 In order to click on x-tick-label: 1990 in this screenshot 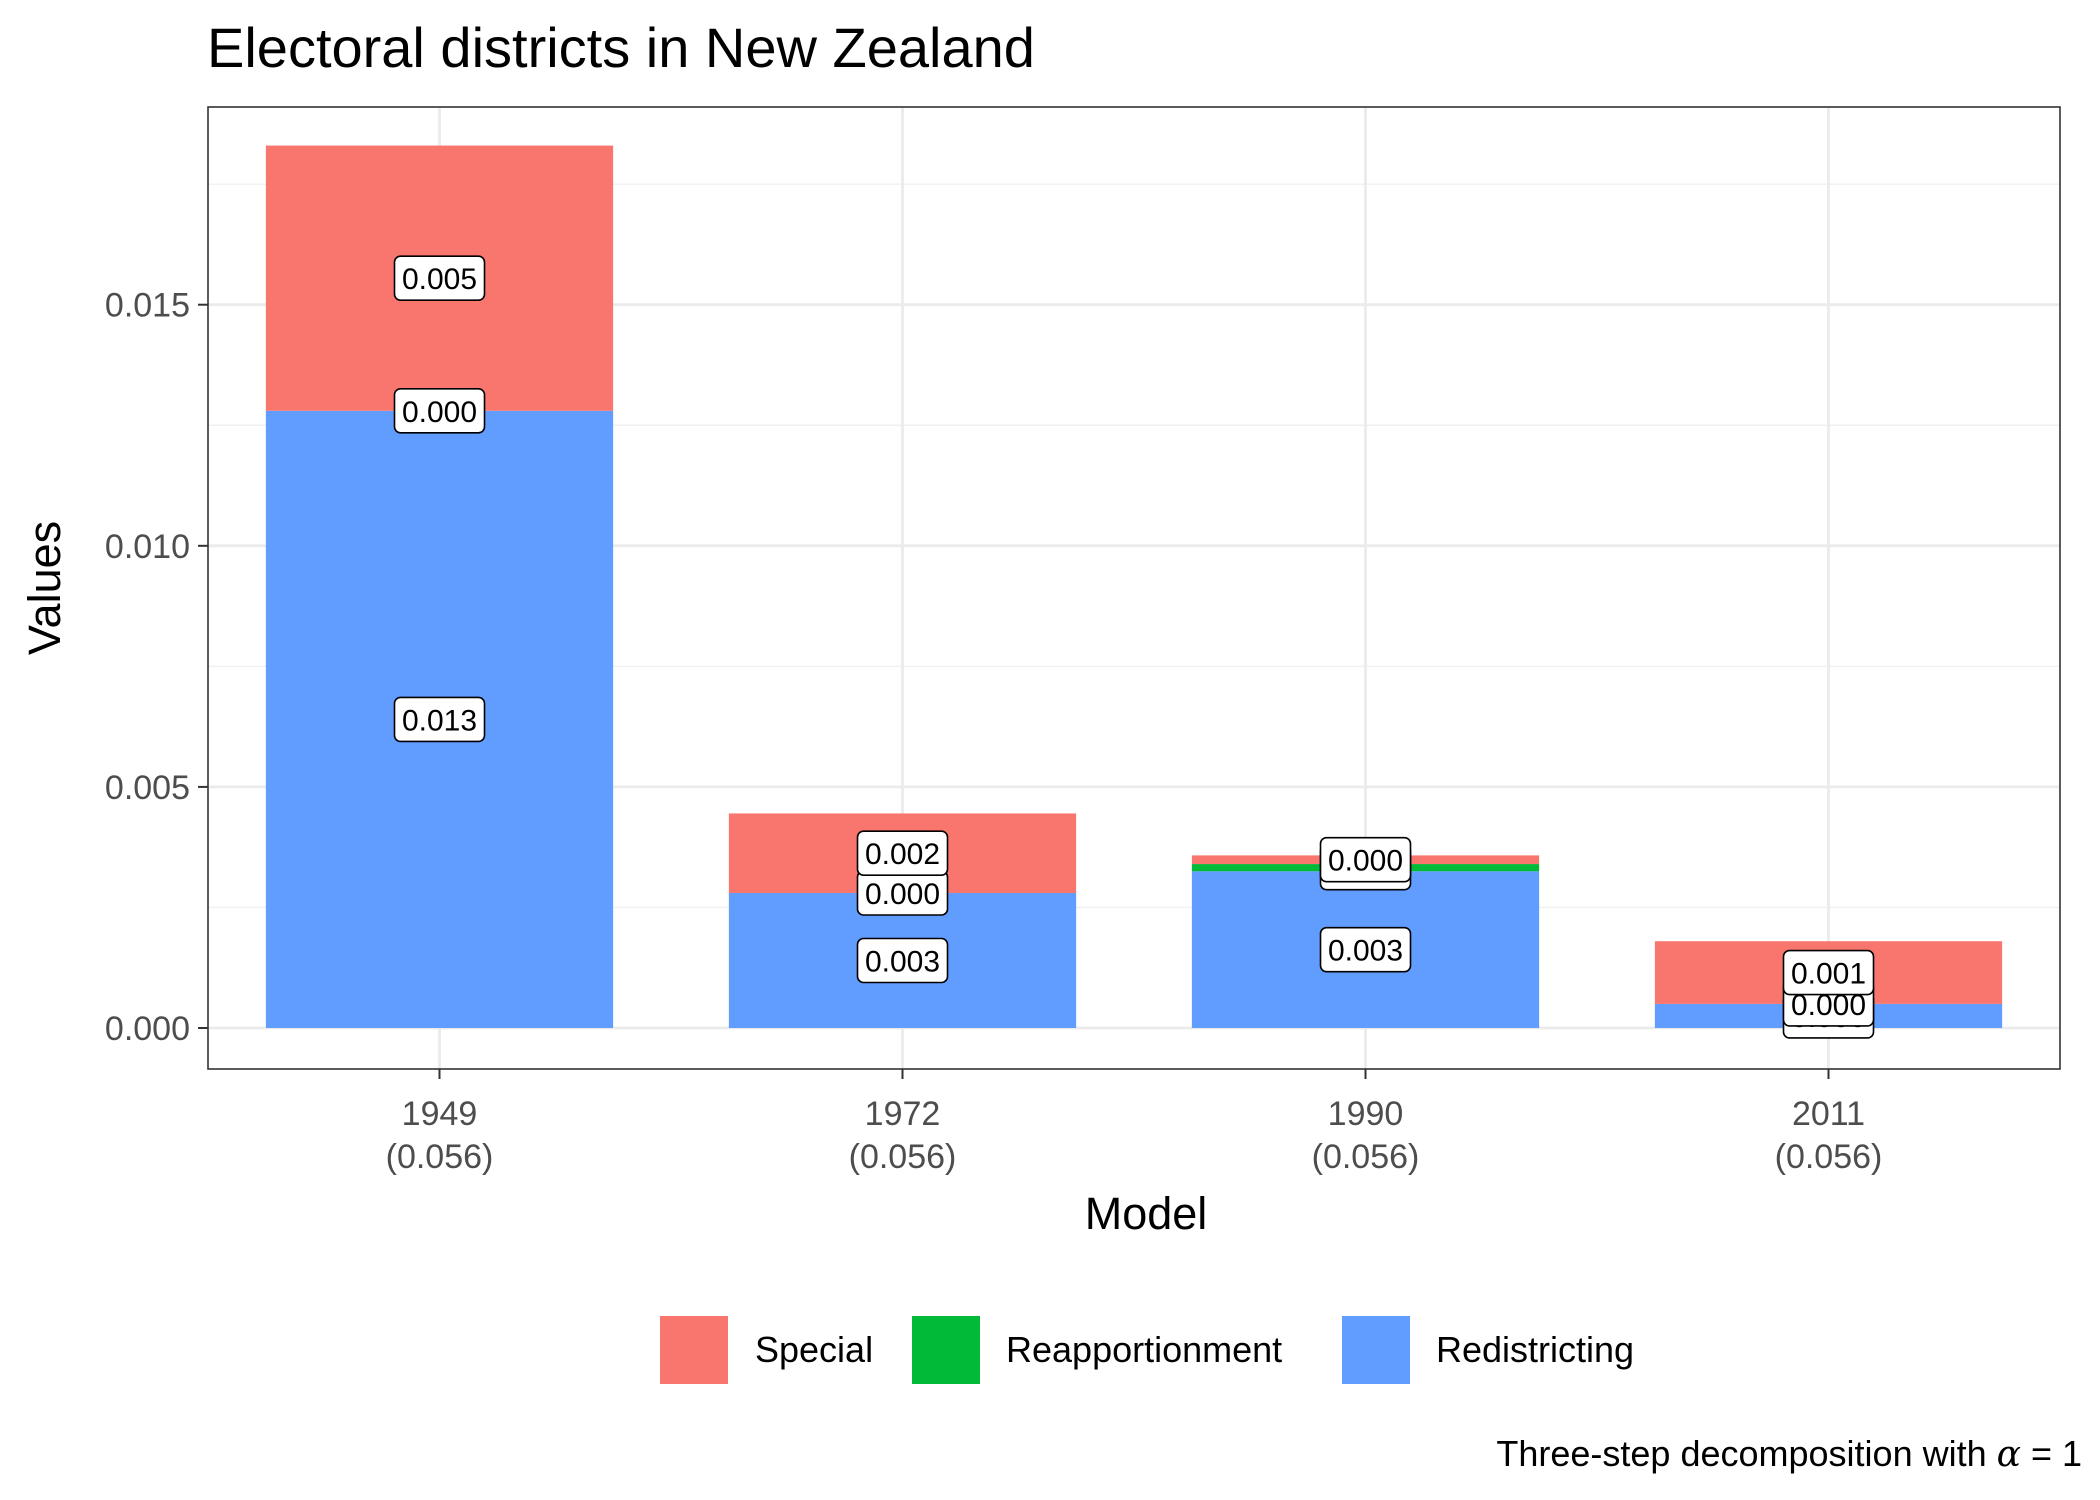, I will do `click(1366, 1114)`.